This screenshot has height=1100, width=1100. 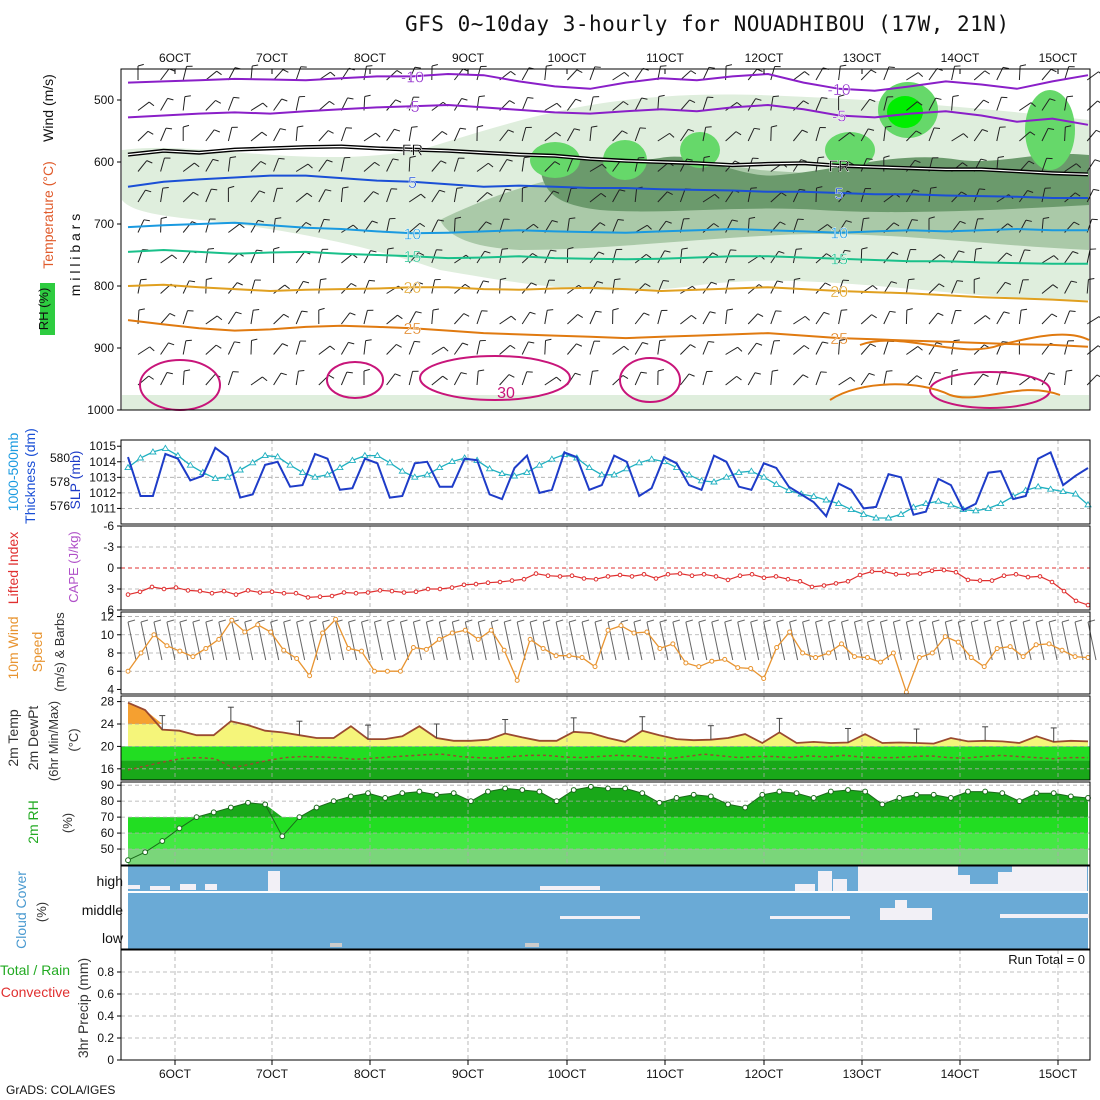 I want to click on isotherm-label-5-1: 15, so click(x=839, y=260).